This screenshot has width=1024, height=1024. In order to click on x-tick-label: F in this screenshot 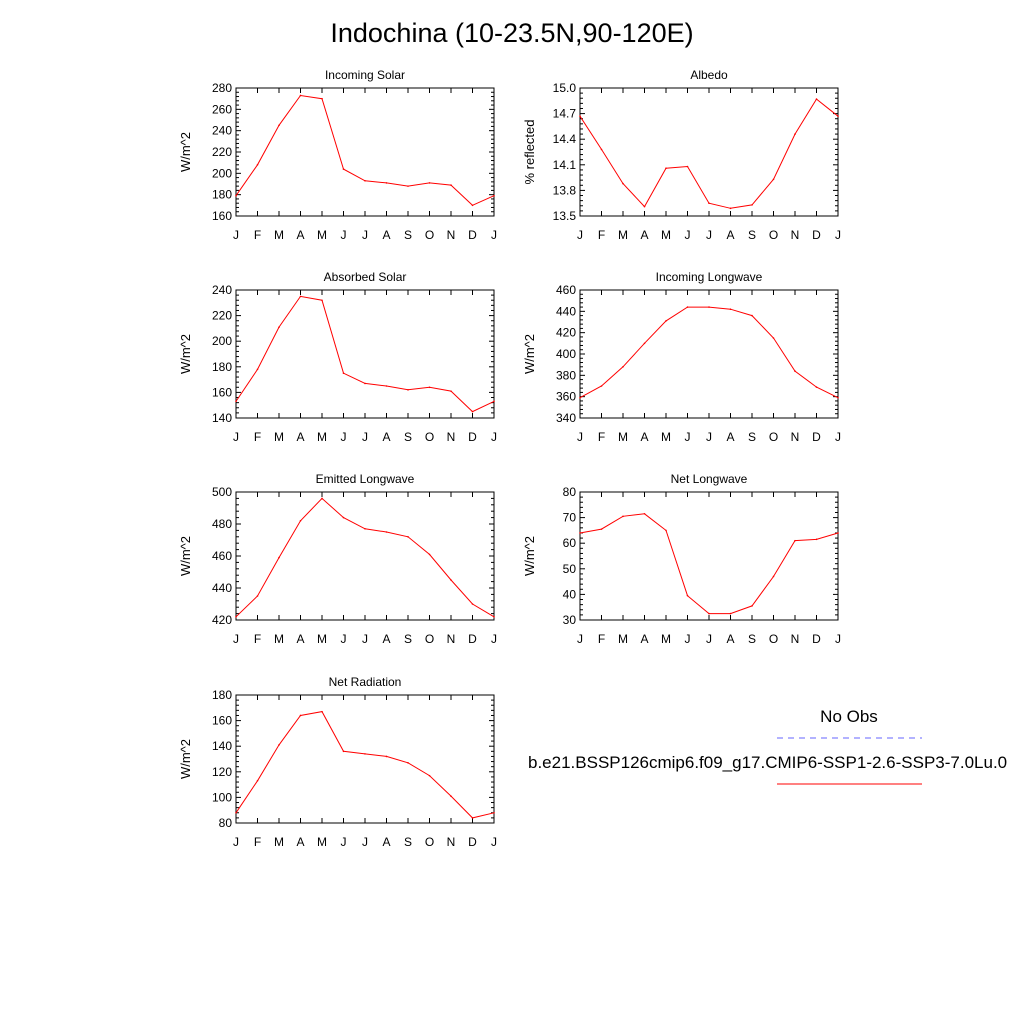, I will do `click(601, 437)`.